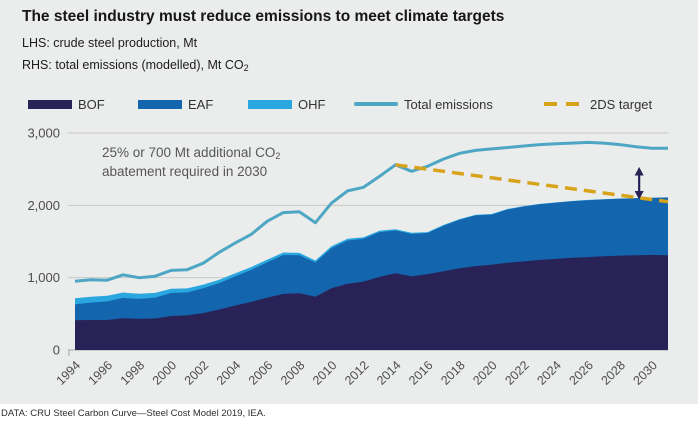 Image resolution: width=698 pixels, height=427 pixels. I want to click on x-tick-label-2026: 2026, so click(581, 373).